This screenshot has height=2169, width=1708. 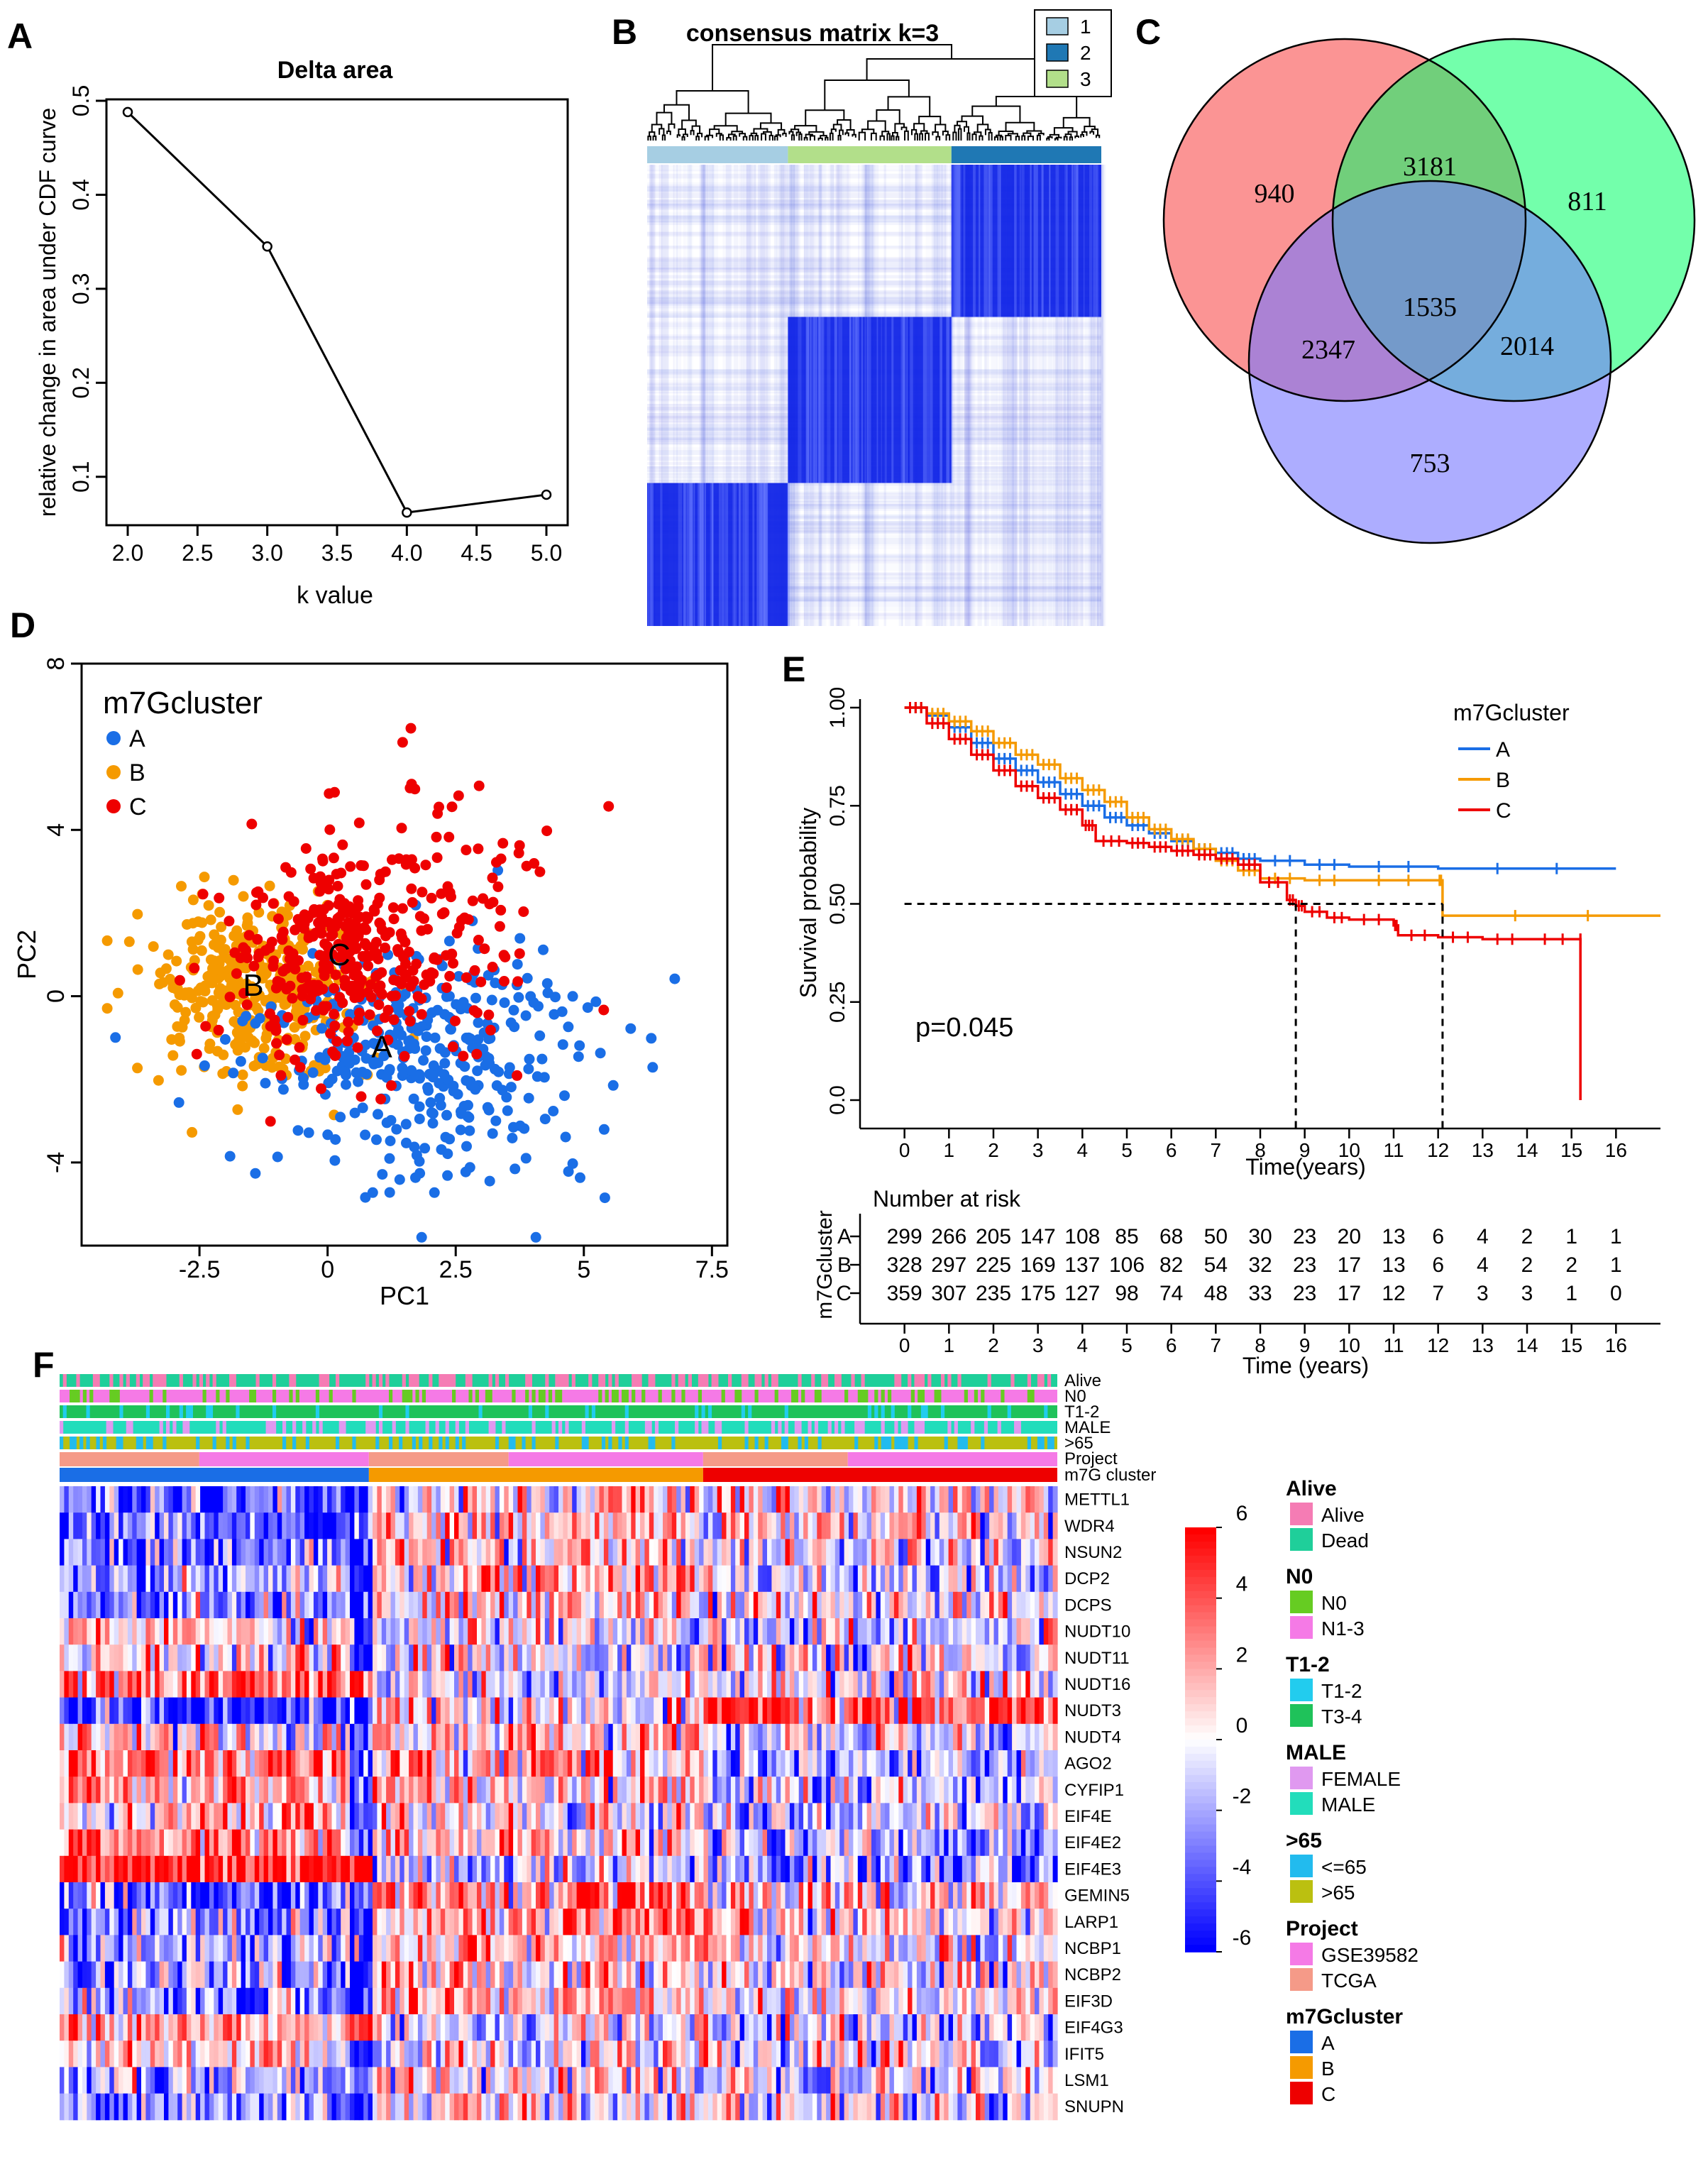 What do you see at coordinates (1009, 396) in the screenshot?
I see `consensus-column-speckle` at bounding box center [1009, 396].